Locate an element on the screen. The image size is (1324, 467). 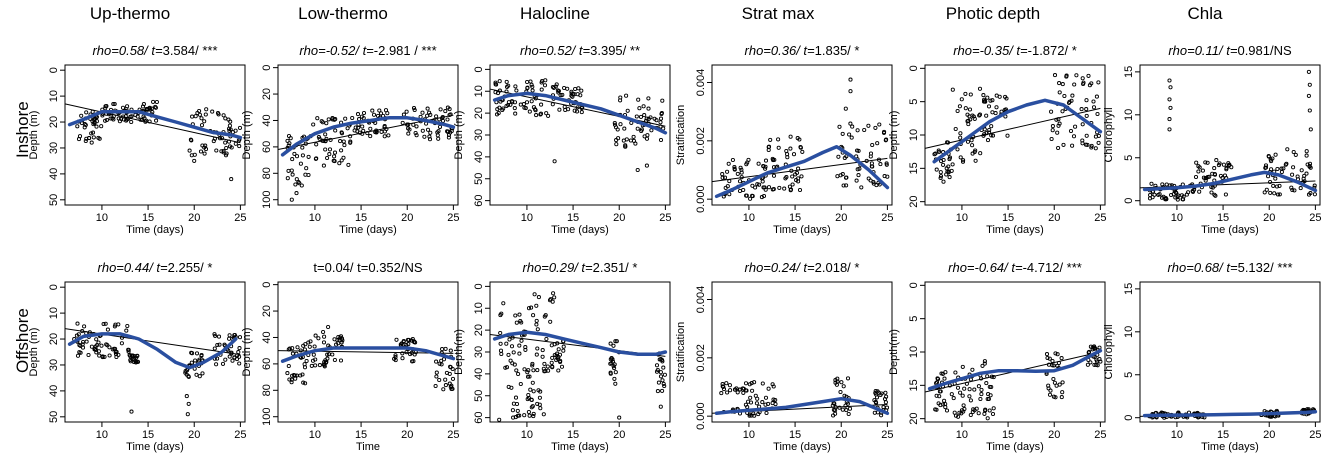
x-tick-label: 25 is located at coordinates (1315, 218).